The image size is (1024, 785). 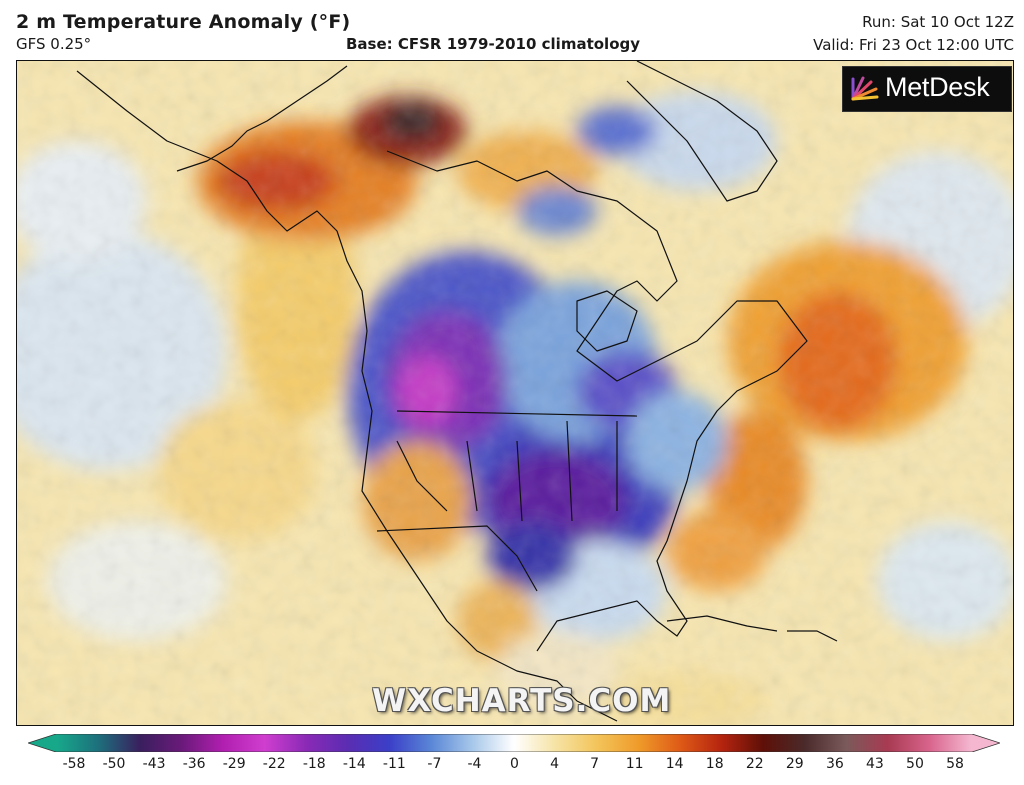 What do you see at coordinates (874, 764) in the screenshot?
I see `colorbar-tick-label: 43` at bounding box center [874, 764].